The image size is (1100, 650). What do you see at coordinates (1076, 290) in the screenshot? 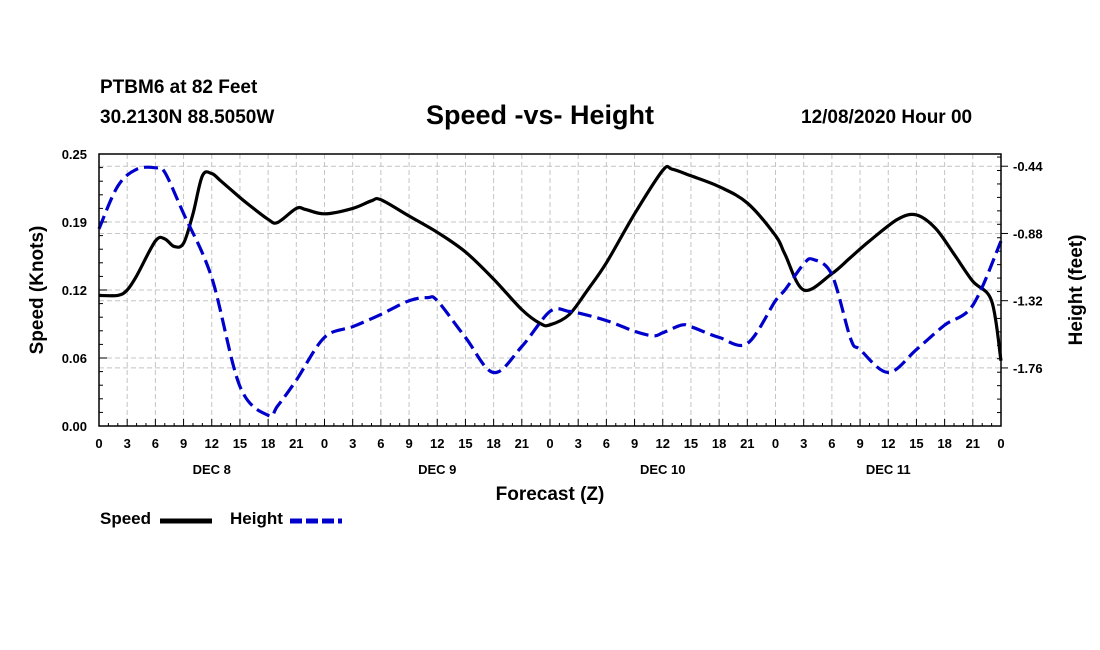
I see `y-axis-right-title: Height (feet)` at bounding box center [1076, 290].